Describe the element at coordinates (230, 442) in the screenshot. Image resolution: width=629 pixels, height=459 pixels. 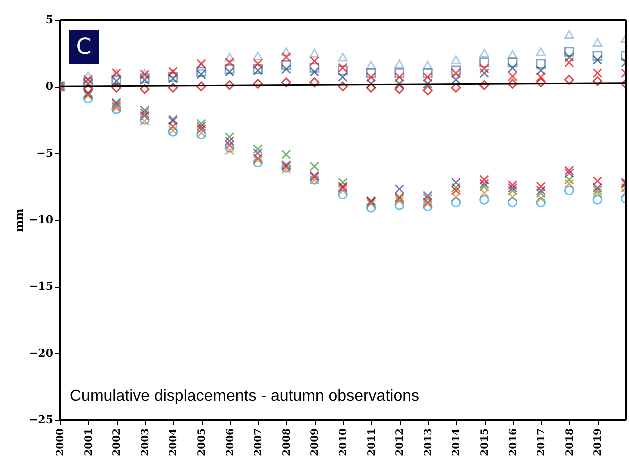
I see `x-tick-label: 2006` at that location.